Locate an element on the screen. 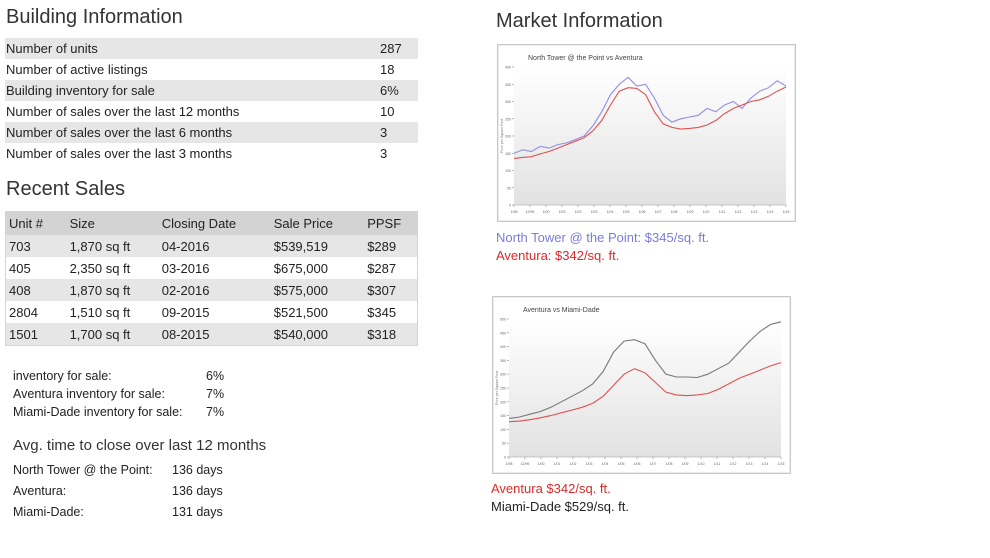 The width and height of the screenshot is (990, 558). building-info-row: Number of sales over the last 3 months 3 is located at coordinates (211, 153).